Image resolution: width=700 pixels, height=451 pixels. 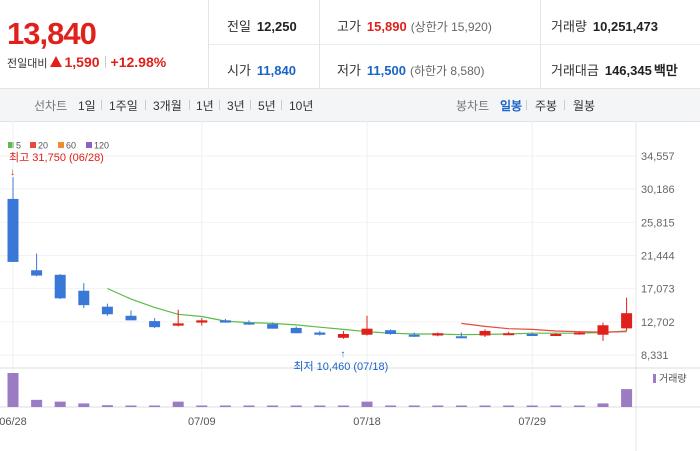 I want to click on tab-period-10y: 10년, so click(x=301, y=106).